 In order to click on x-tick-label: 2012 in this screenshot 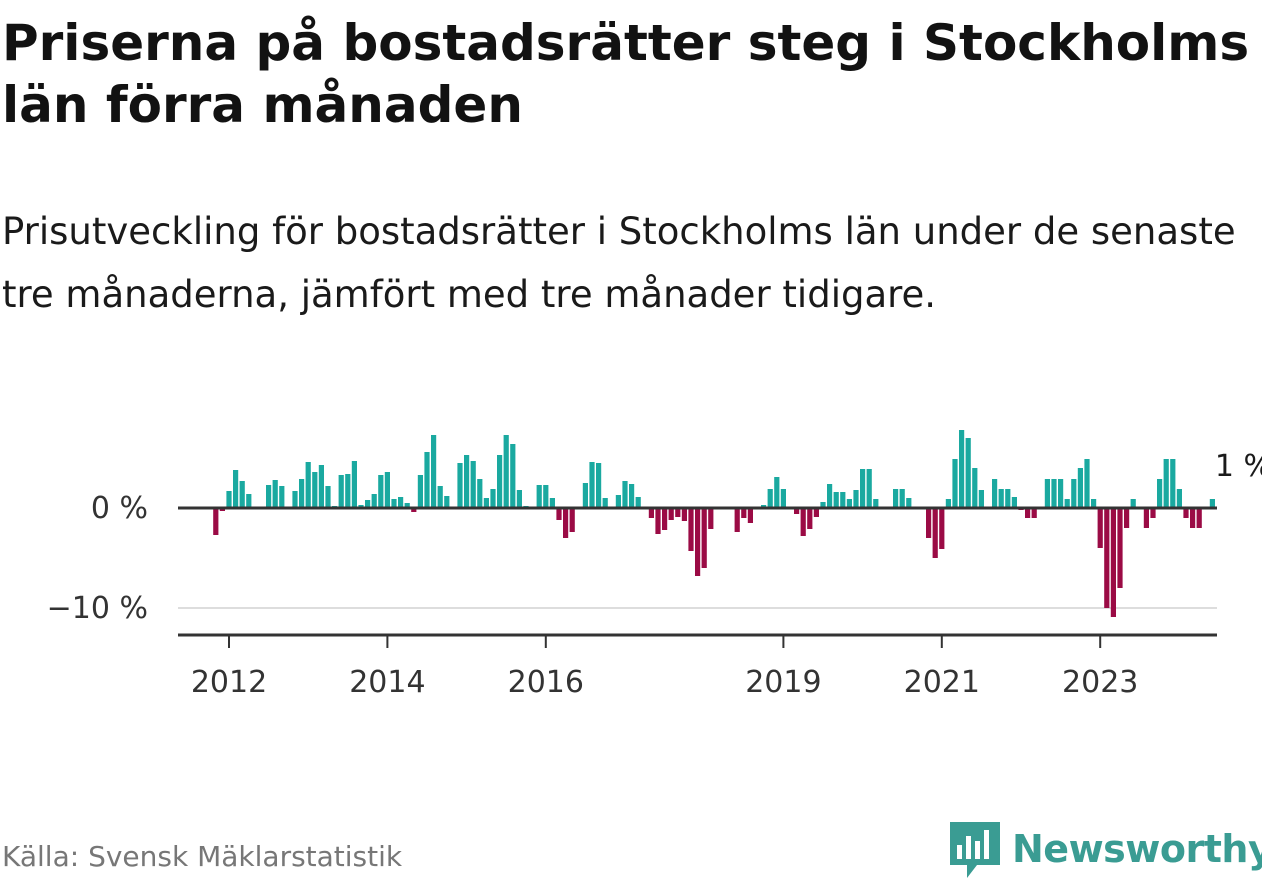, I will do `click(229, 682)`.